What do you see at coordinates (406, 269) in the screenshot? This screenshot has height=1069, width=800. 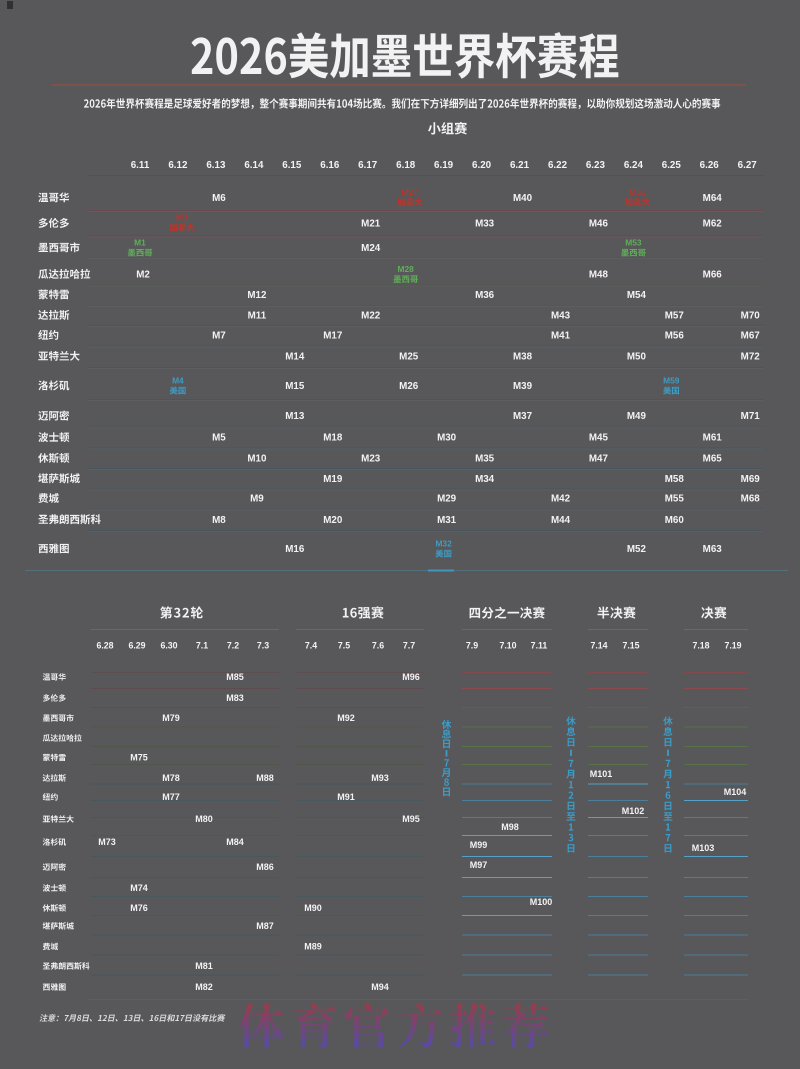 I see `svg-text: M28` at bounding box center [406, 269].